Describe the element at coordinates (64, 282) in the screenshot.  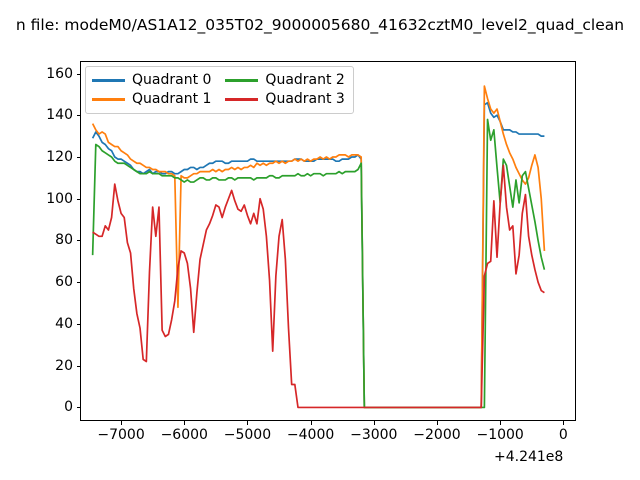
I see `y-tick-label: 60` at that location.